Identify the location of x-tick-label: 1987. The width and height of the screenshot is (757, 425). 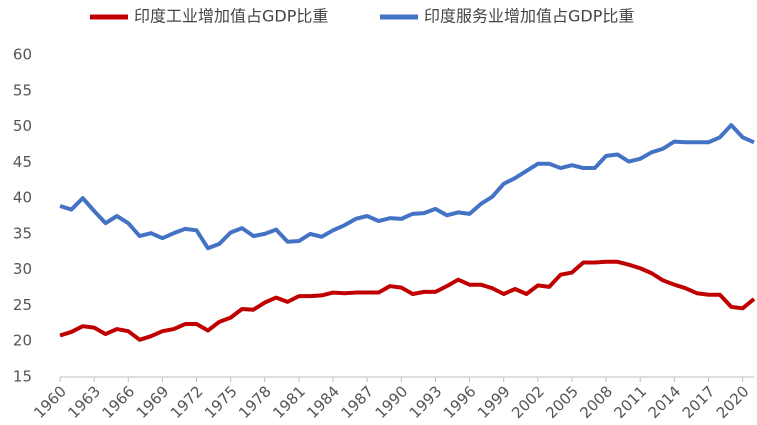
(357, 402).